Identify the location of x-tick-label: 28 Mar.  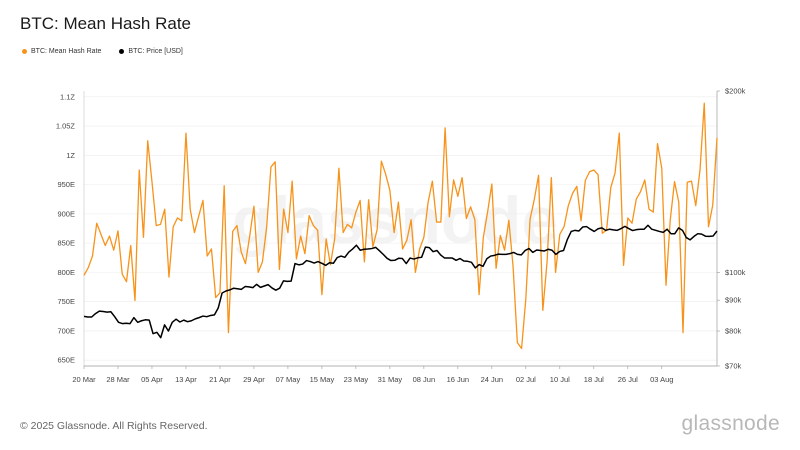
(118, 379).